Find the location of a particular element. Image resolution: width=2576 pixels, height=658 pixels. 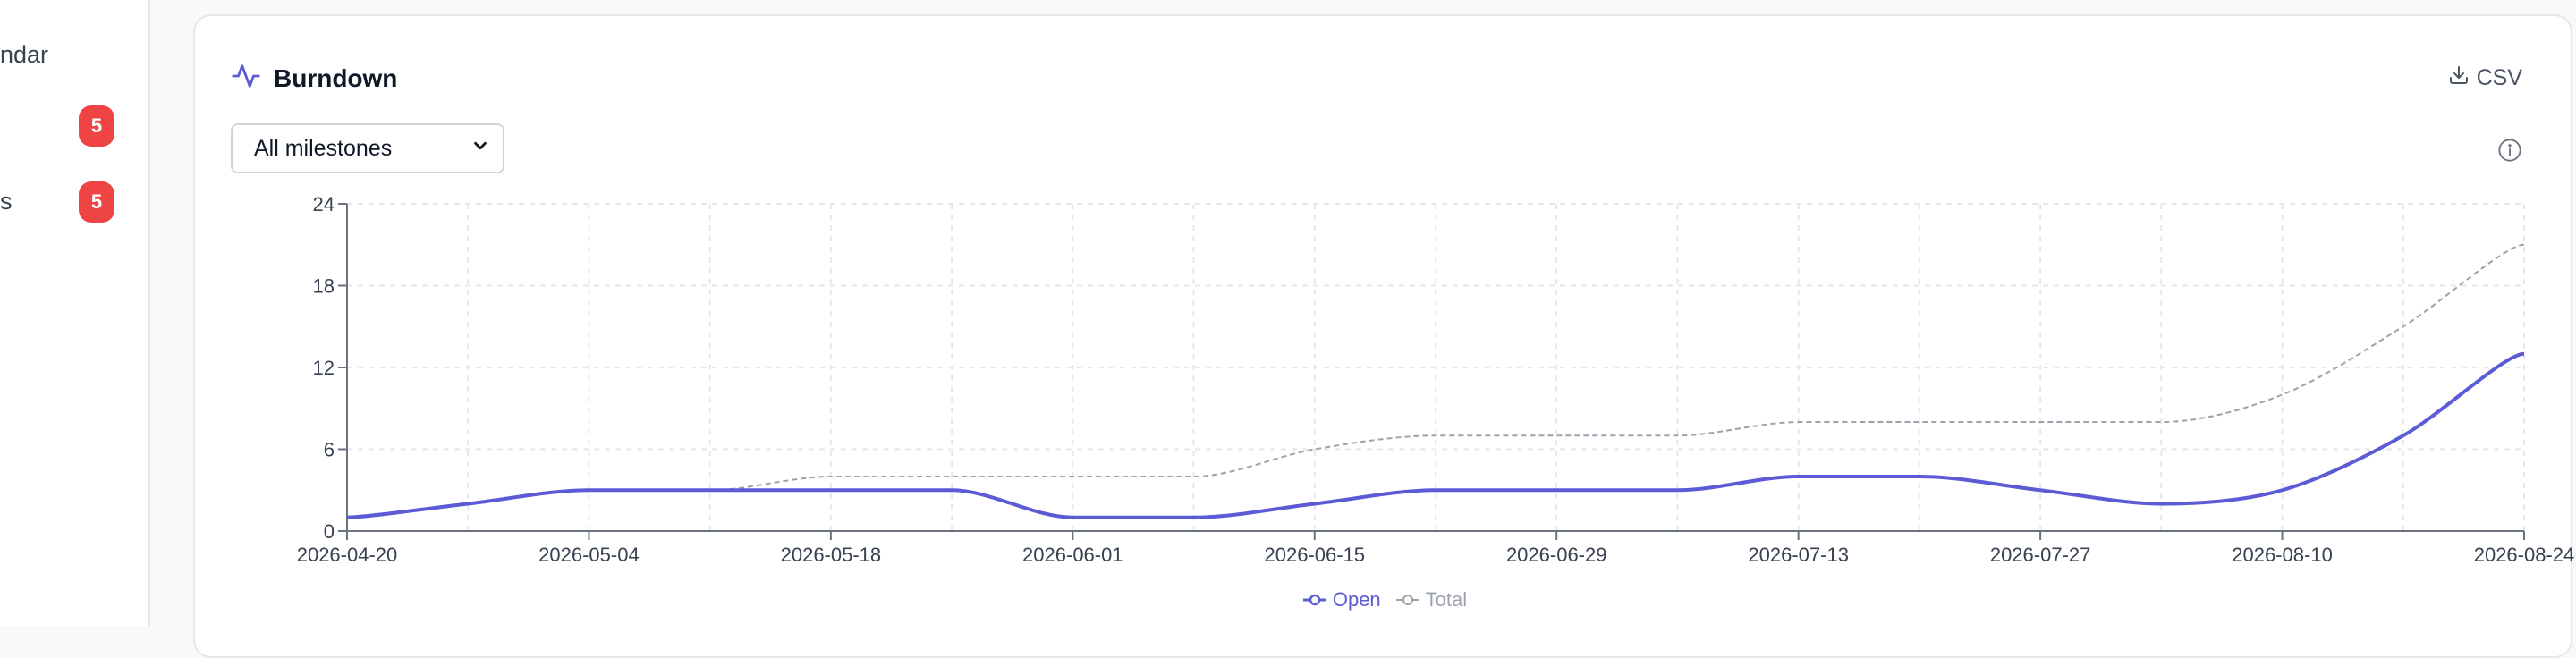

milestone-select: All milestones is located at coordinates (367, 148).